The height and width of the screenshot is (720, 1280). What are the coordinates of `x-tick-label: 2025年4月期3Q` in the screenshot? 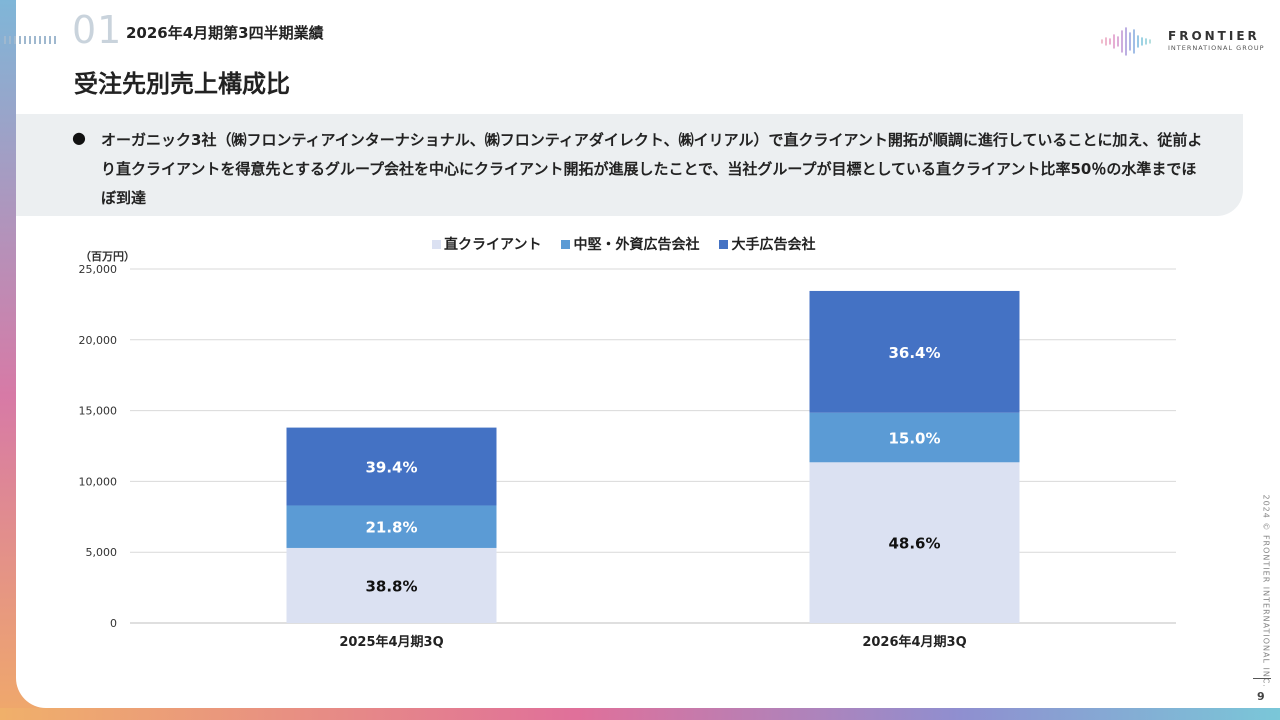 It's located at (391, 642).